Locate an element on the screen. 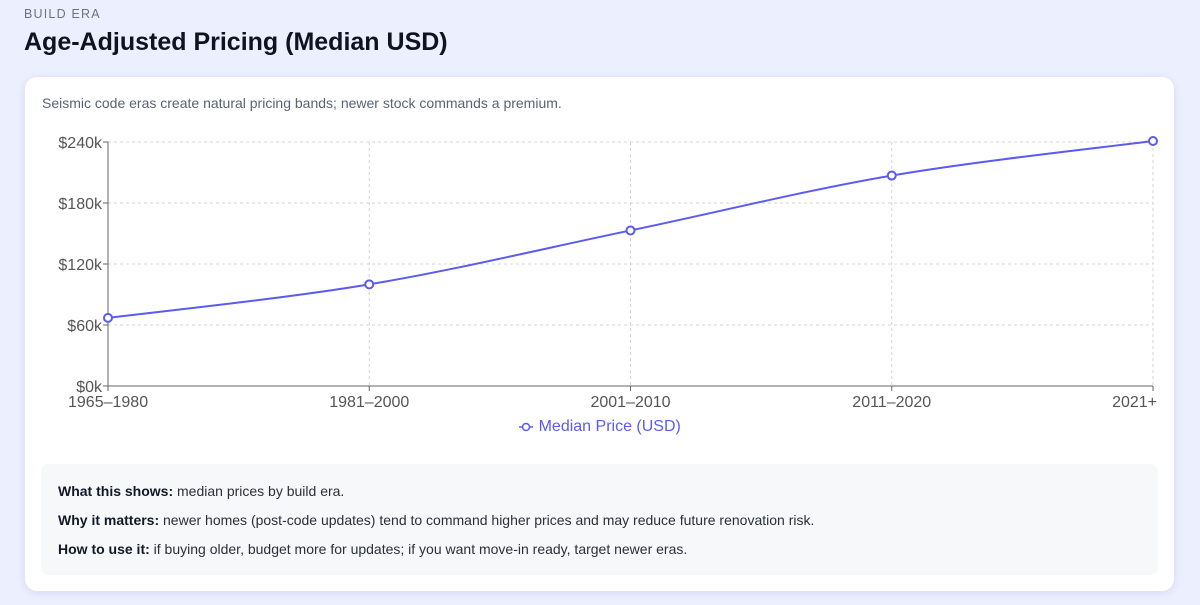 This screenshot has height=605, width=1200. eyebrow-label: BUILD ERA is located at coordinates (62, 14).